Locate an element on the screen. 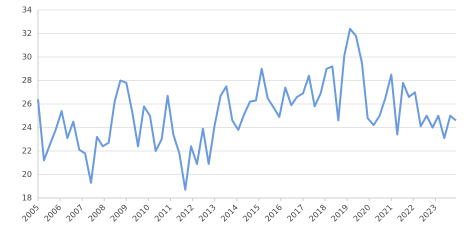  x-tick-label: 2013 is located at coordinates (207, 213).